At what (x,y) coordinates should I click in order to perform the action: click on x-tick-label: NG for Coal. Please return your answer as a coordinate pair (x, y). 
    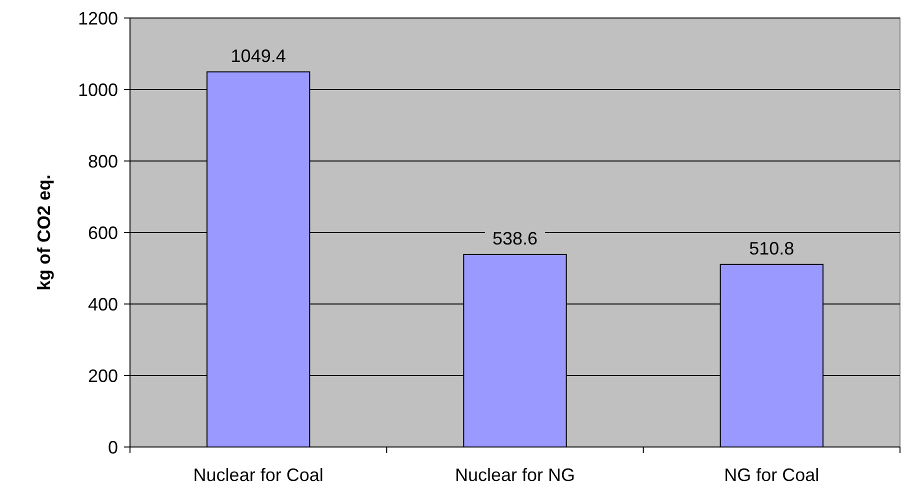
    Looking at the image, I should click on (772, 475).